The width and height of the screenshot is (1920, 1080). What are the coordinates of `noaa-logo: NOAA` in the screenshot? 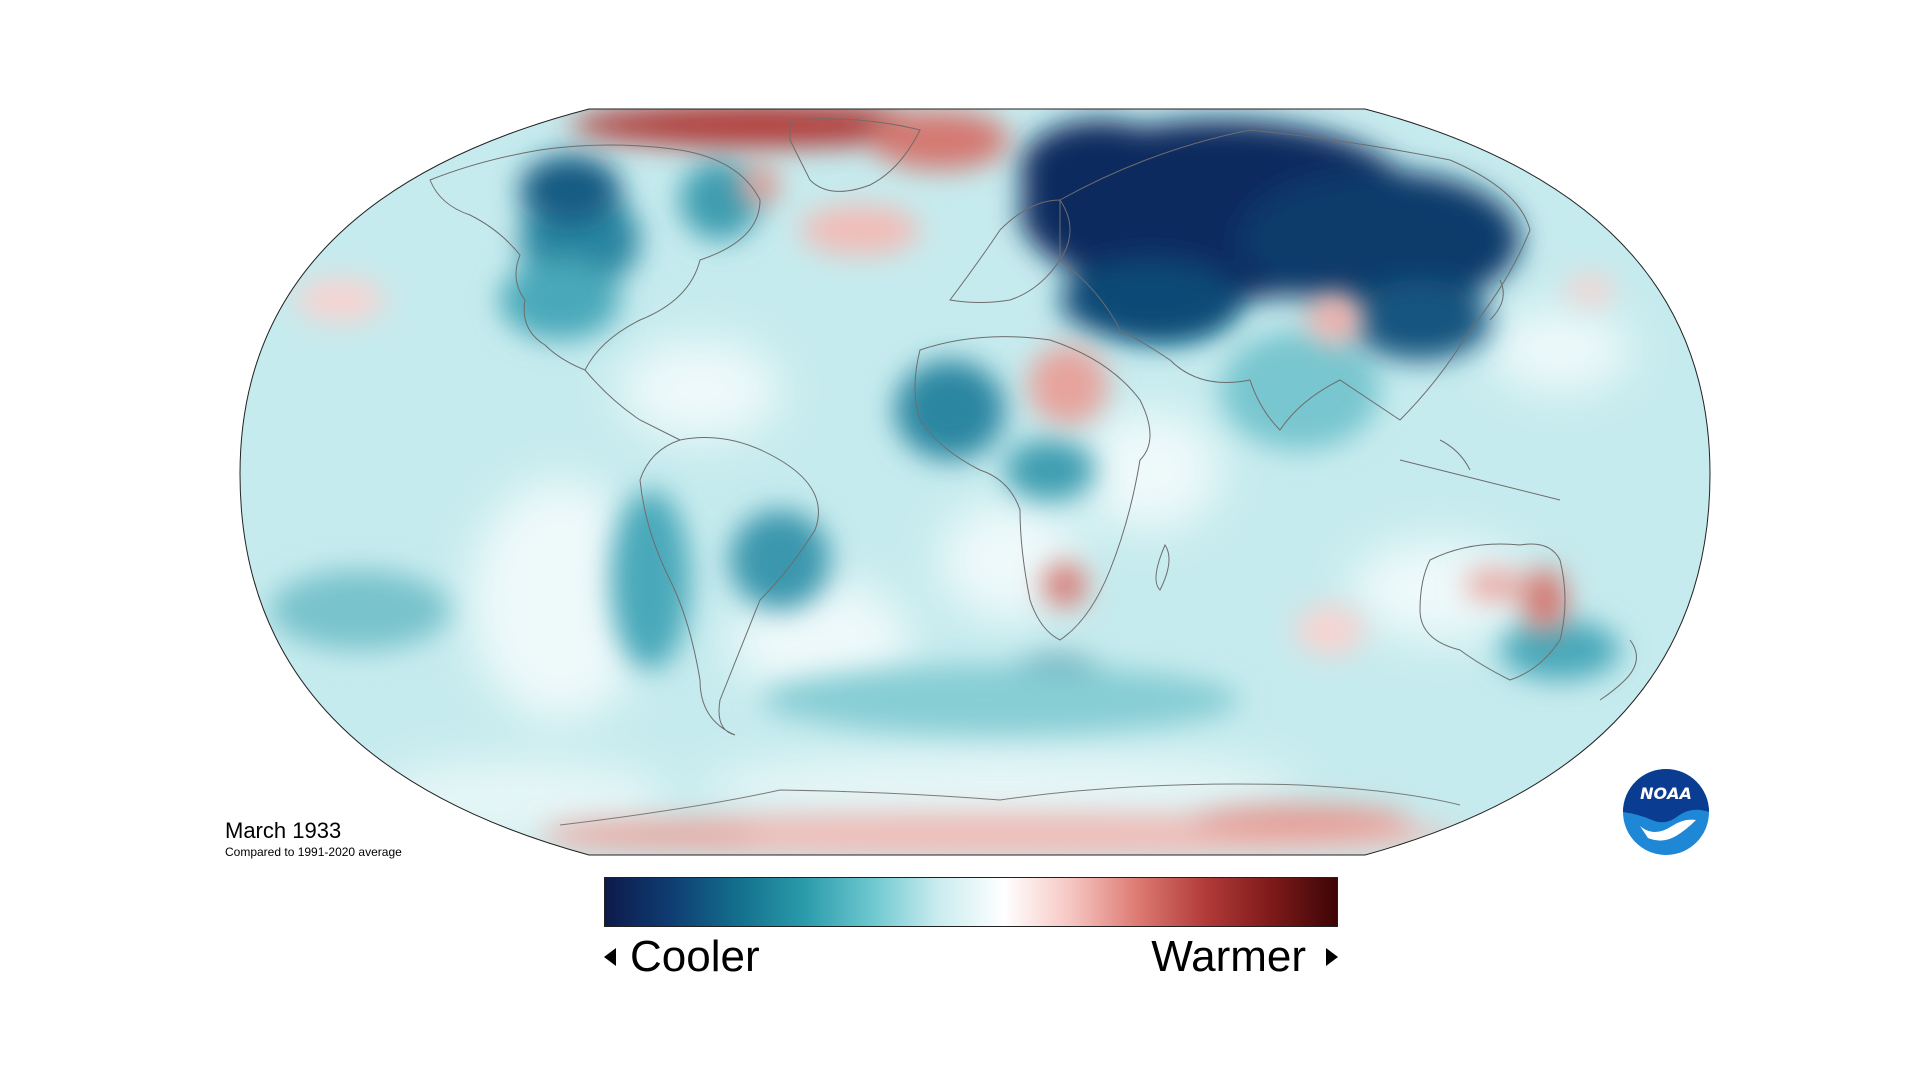 It's located at (1666, 812).